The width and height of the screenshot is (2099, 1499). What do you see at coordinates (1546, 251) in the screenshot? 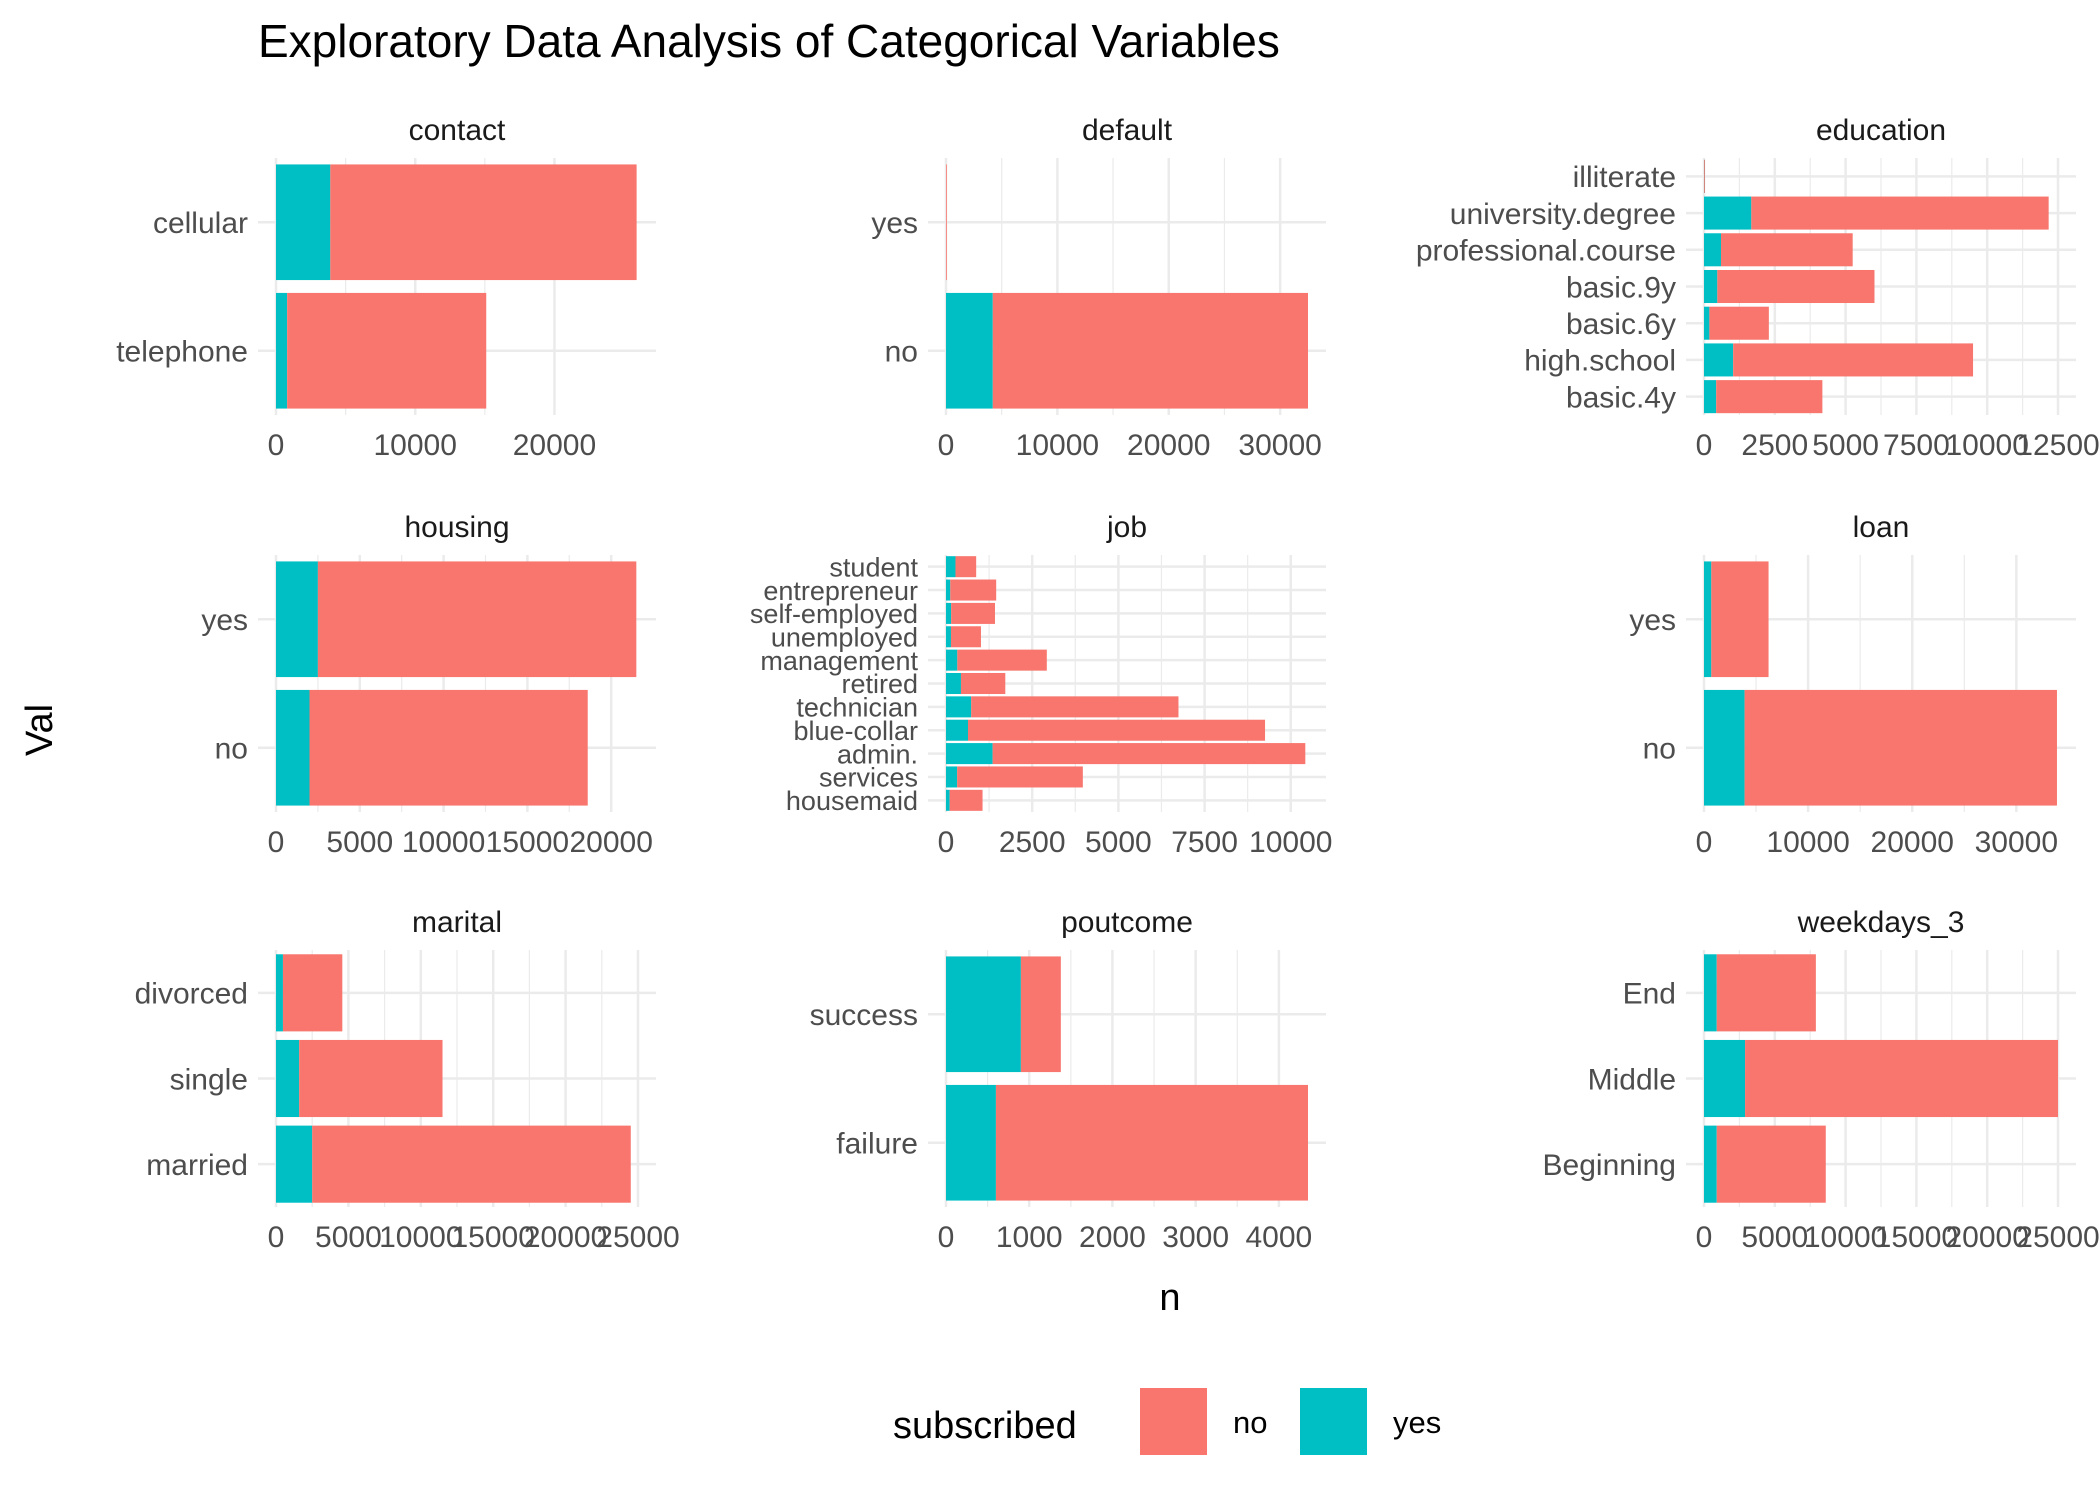
I see `category-label: professional.course` at bounding box center [1546, 251].